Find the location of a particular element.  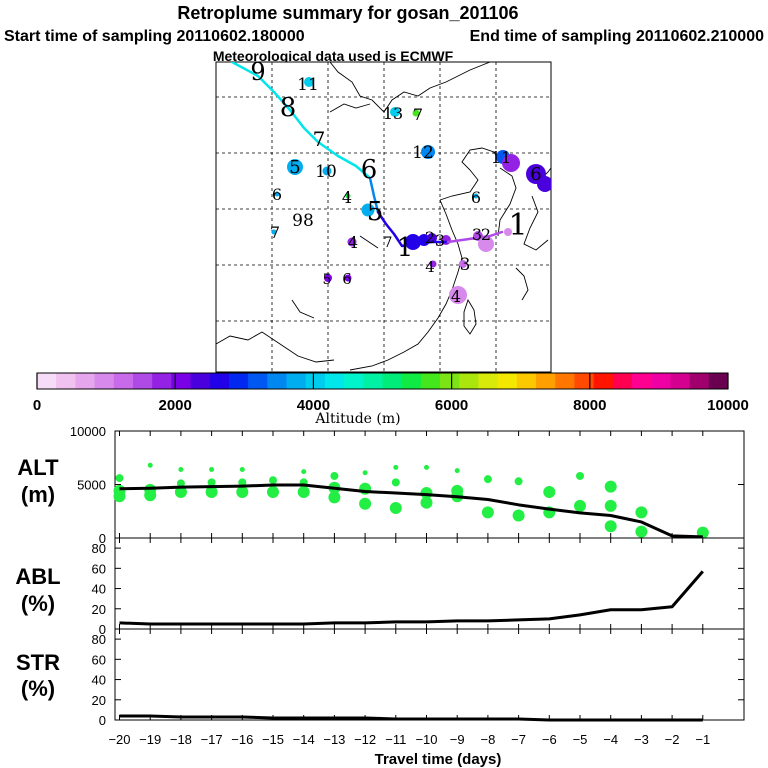

x-tick-label: −4 is located at coordinates (610, 739).